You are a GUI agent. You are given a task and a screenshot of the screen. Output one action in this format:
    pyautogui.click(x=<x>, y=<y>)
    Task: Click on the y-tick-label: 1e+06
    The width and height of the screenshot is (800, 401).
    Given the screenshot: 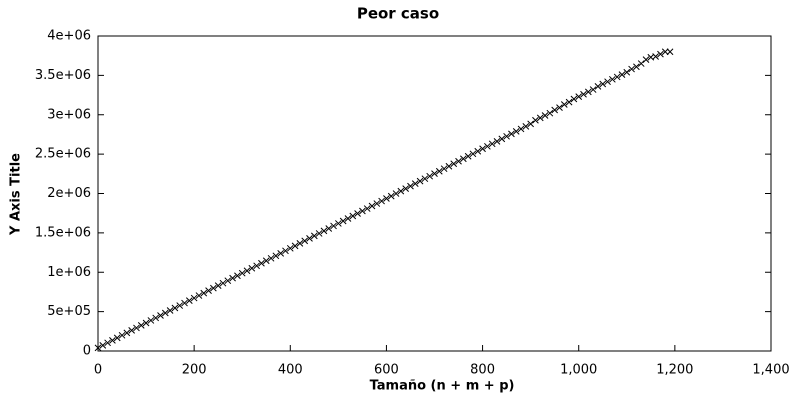 What is the action you would take?
    pyautogui.click(x=69, y=272)
    